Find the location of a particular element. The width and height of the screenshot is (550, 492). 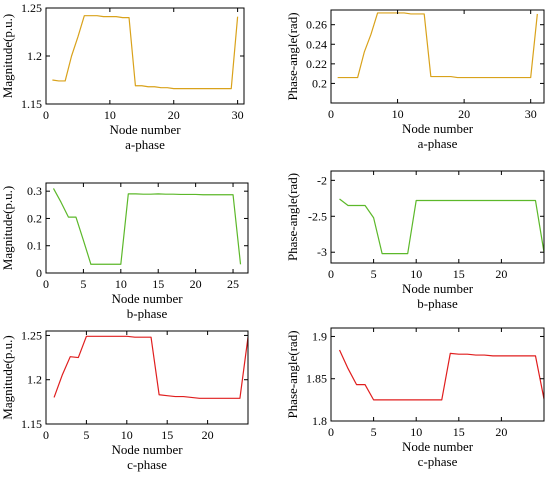

y-tick-label-5: 1.8 is located at coordinates (319, 421).